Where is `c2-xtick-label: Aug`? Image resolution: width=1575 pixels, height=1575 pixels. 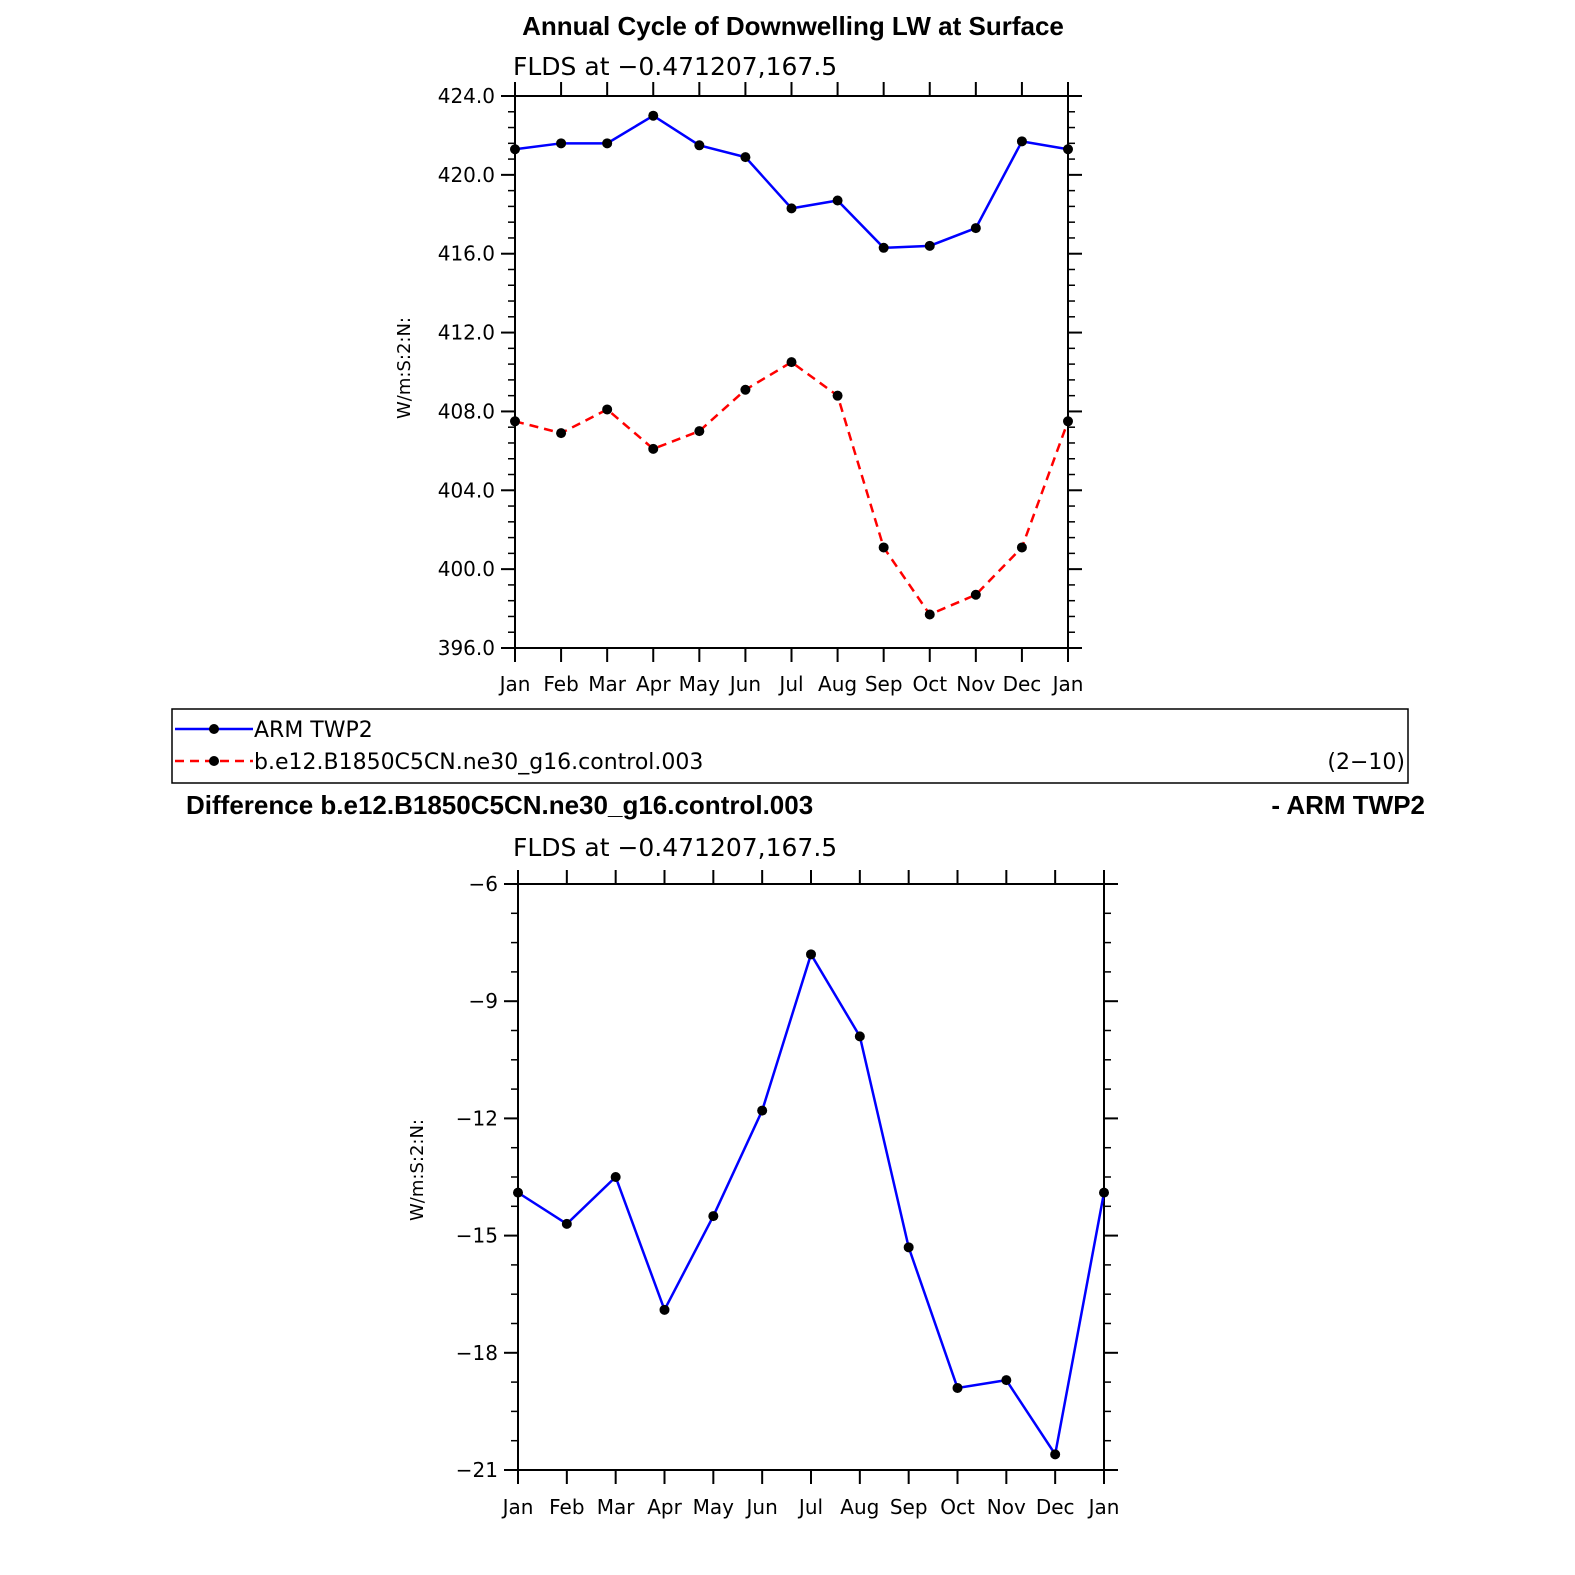 c2-xtick-label: Aug is located at coordinates (859, 1507).